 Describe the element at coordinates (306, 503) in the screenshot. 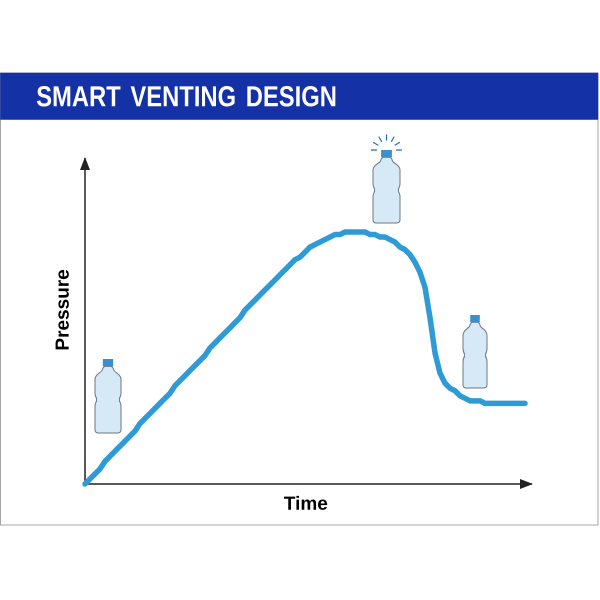

I see `x-axis-title: Time` at that location.